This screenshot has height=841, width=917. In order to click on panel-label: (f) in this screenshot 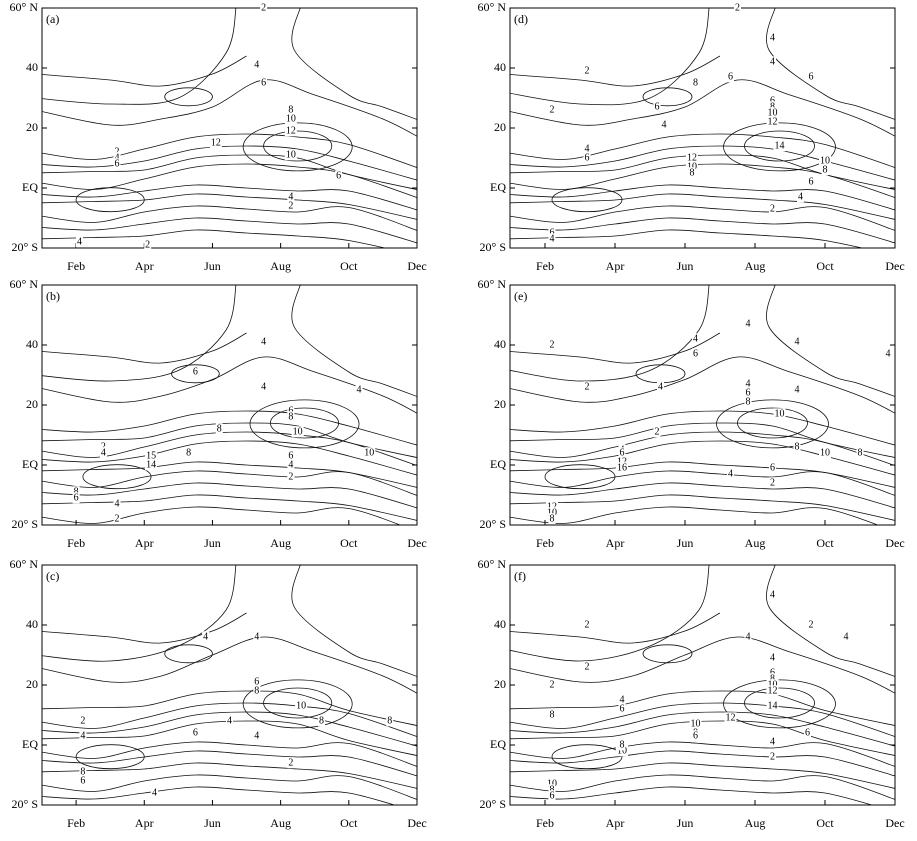, I will do `click(520, 576)`.